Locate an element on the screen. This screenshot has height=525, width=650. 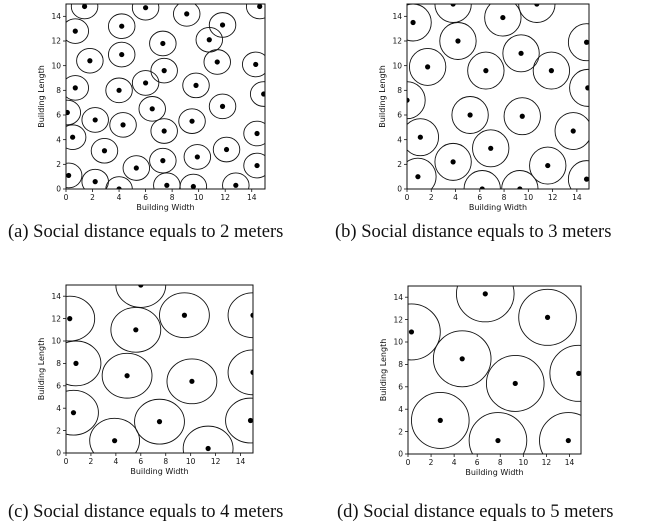
plot-frame is located at coordinates (498, 96).